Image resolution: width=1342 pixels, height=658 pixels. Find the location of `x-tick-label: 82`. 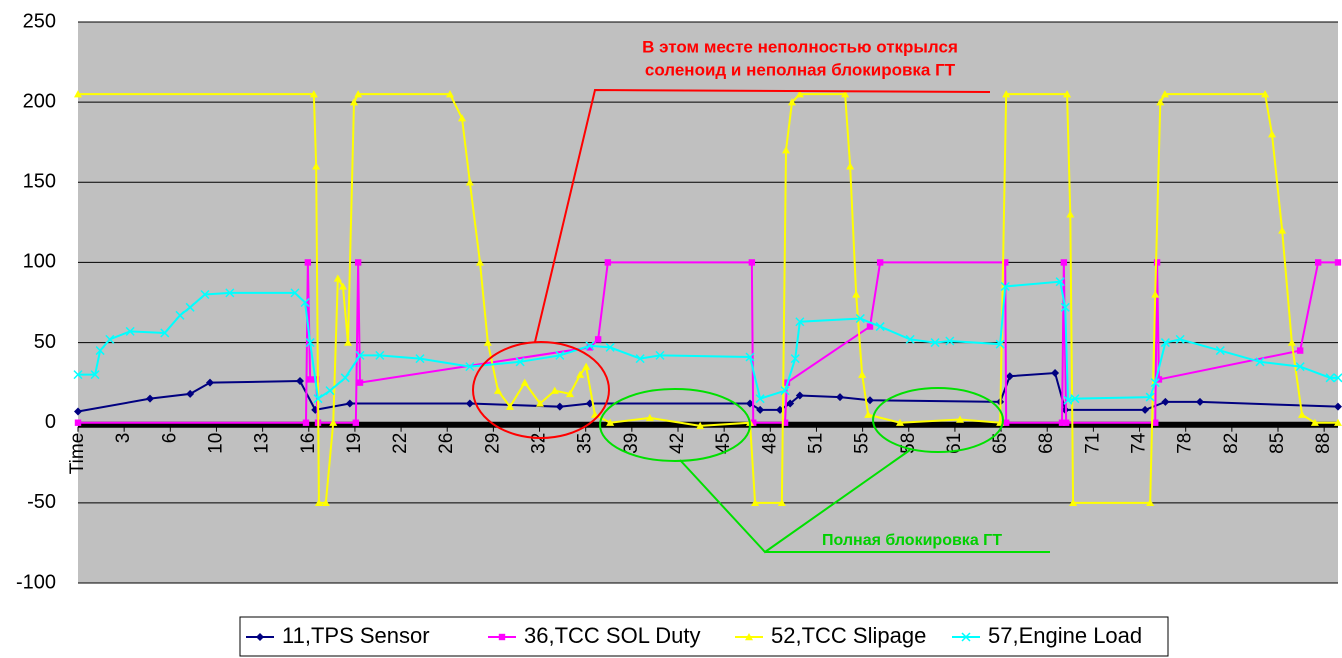

x-tick-label: 82 is located at coordinates (1231, 443).